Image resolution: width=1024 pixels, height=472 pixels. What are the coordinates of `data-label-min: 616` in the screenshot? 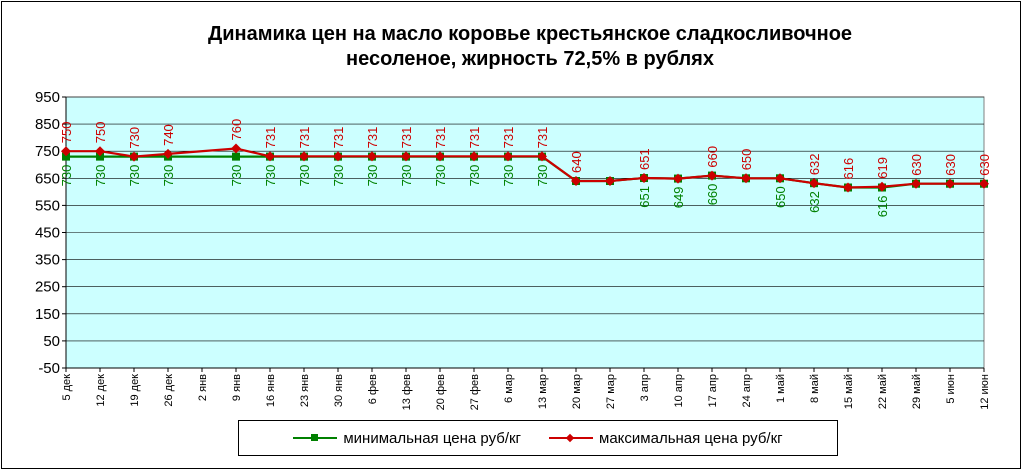 It's located at (882, 207).